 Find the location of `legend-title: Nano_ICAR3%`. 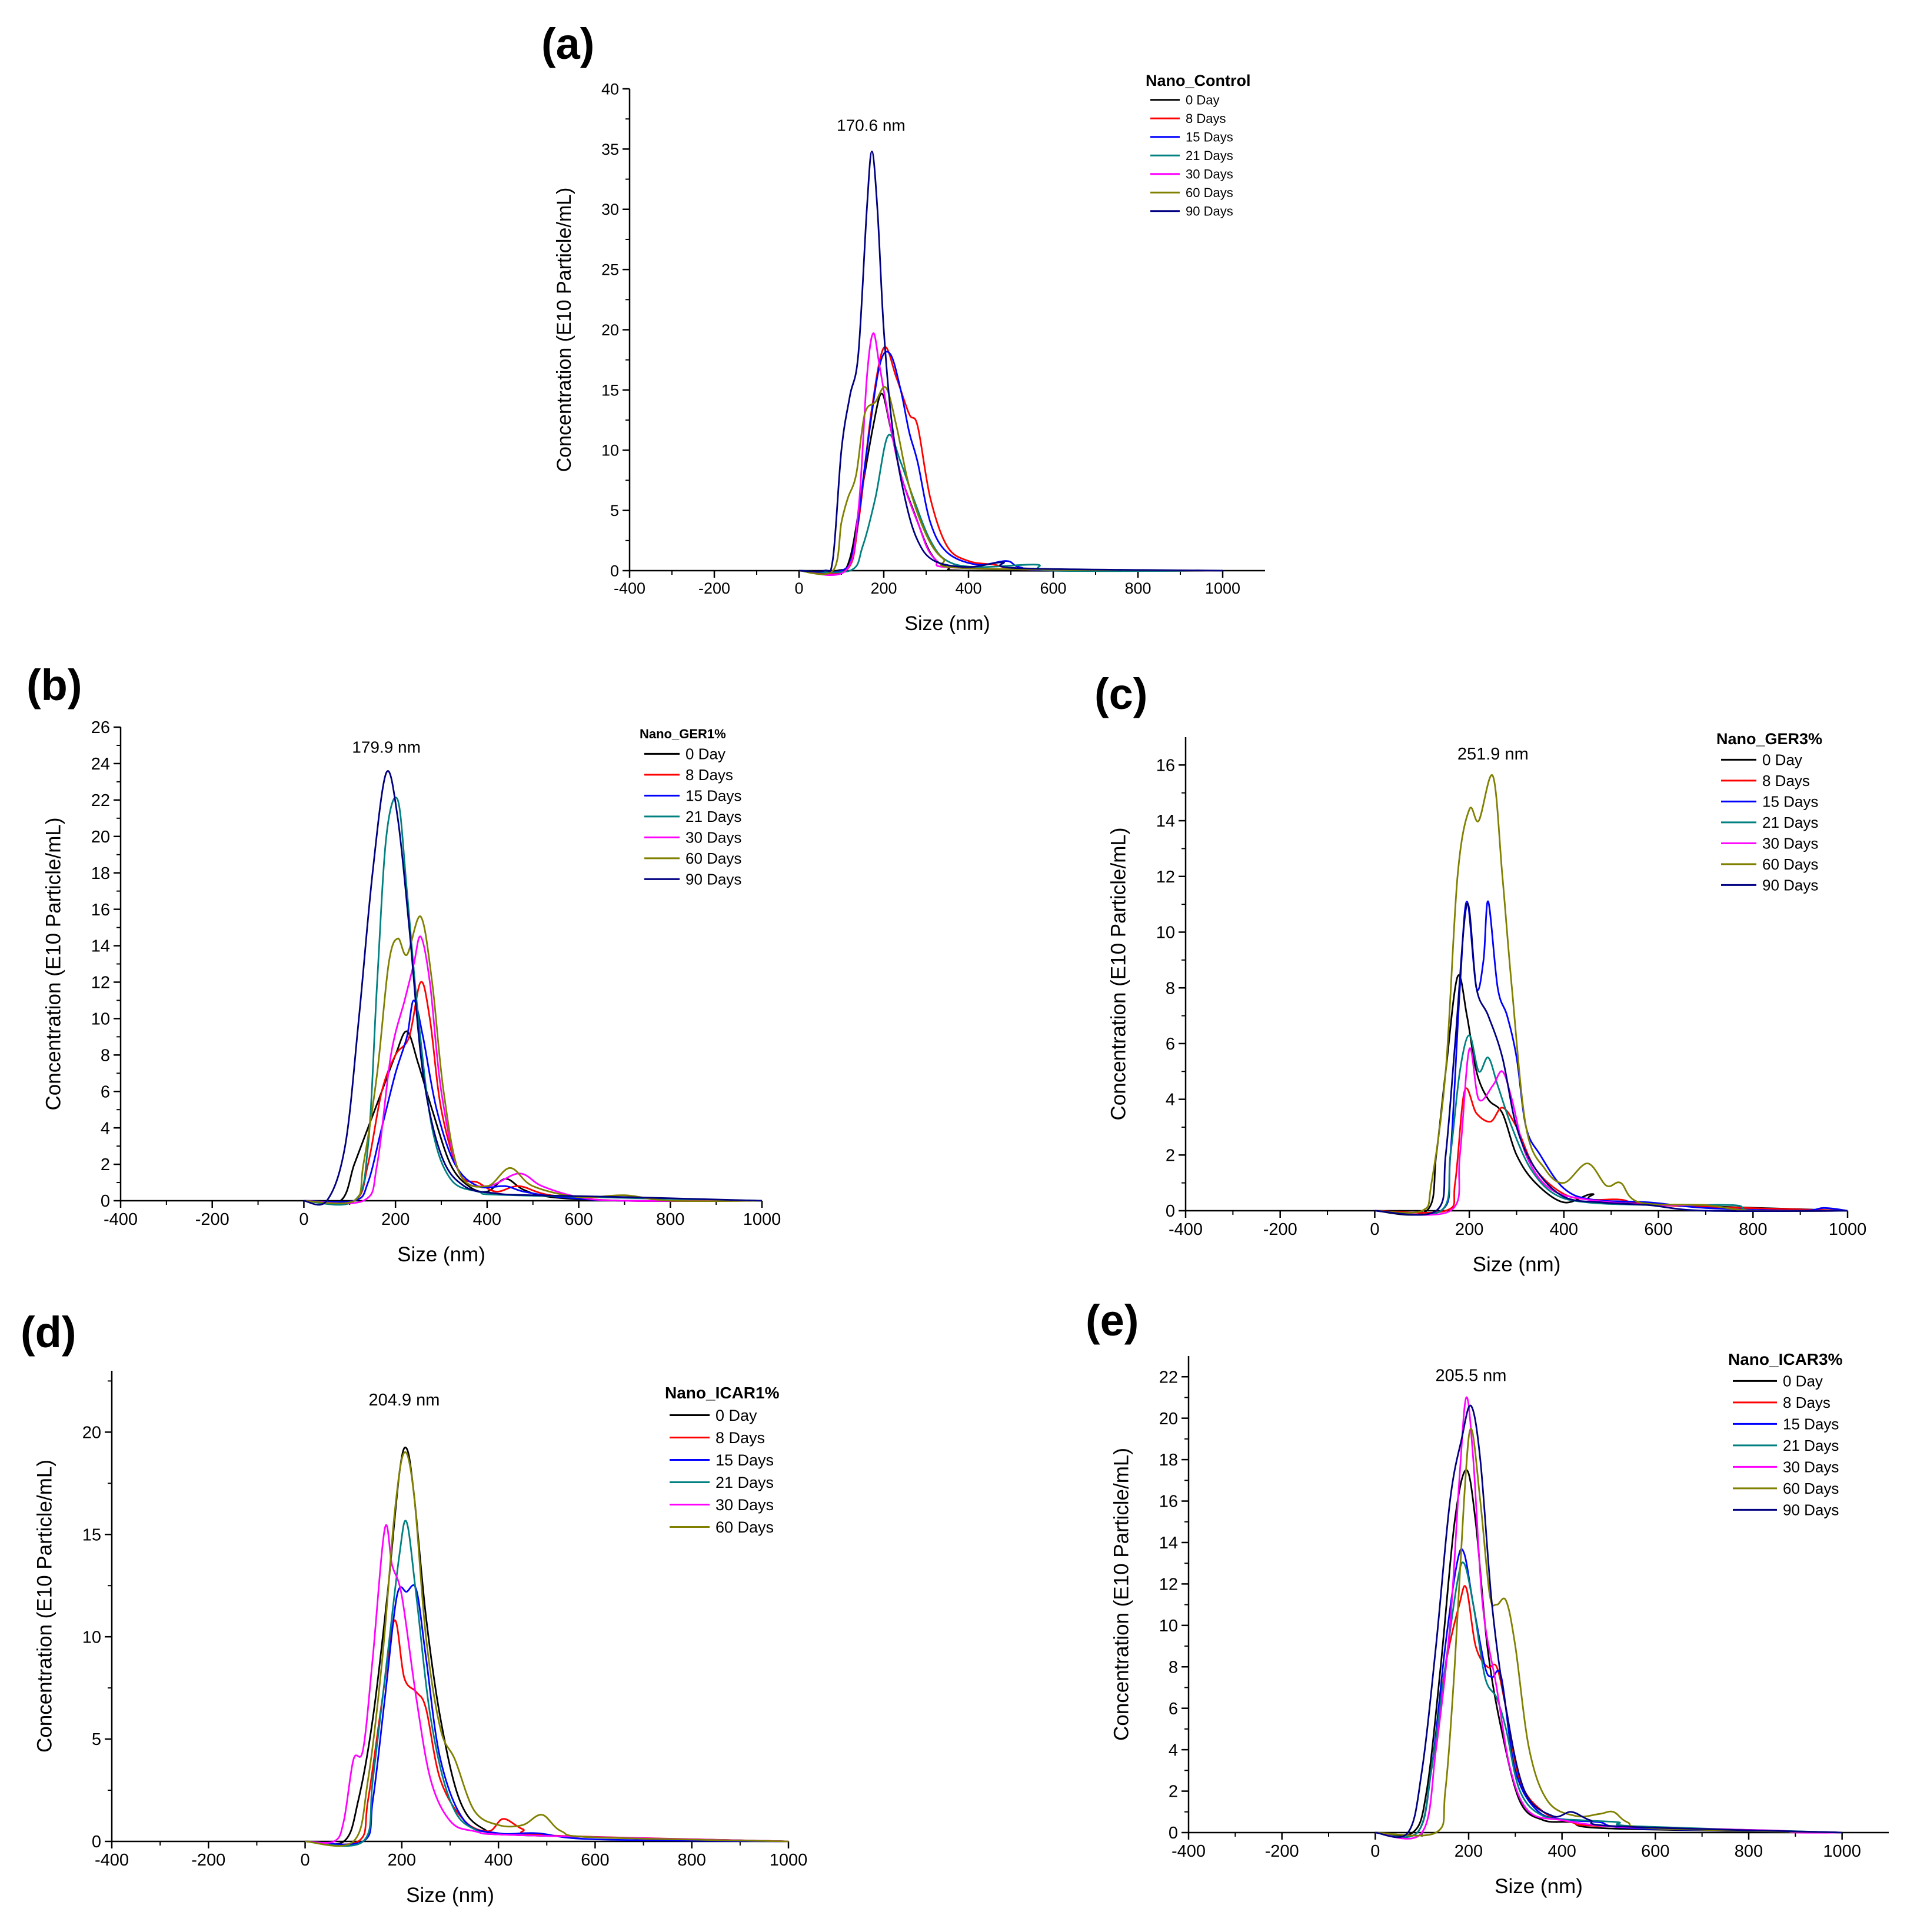

legend-title: Nano_ICAR3% is located at coordinates (1785, 1359).